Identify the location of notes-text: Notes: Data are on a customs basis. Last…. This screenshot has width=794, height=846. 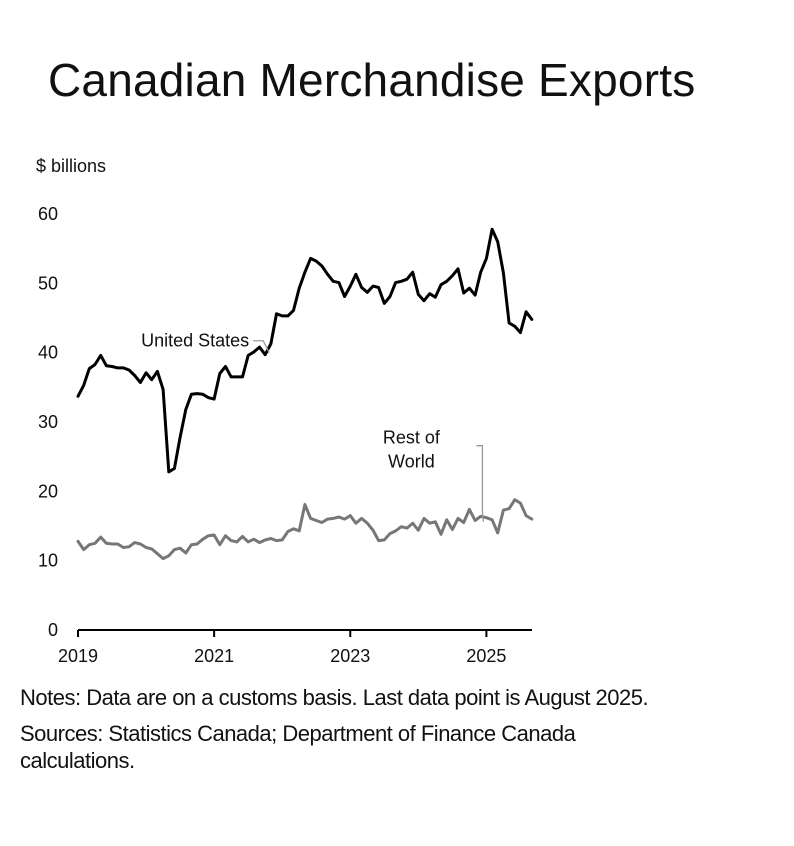
(334, 697).